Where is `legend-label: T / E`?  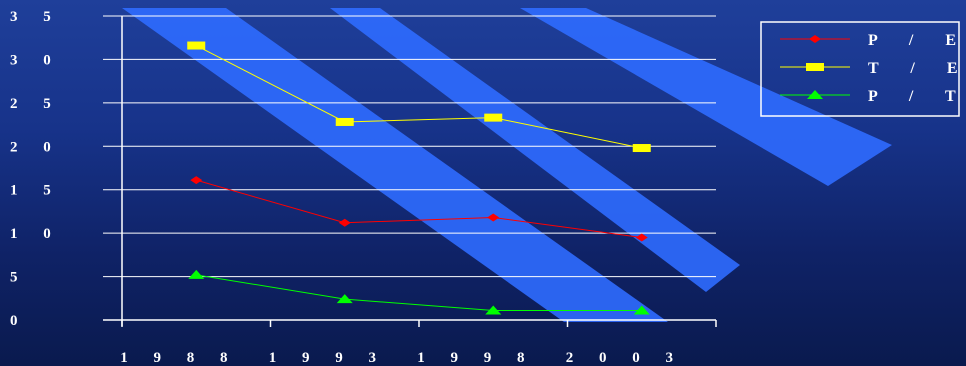
legend-label: T / E is located at coordinates (917, 68).